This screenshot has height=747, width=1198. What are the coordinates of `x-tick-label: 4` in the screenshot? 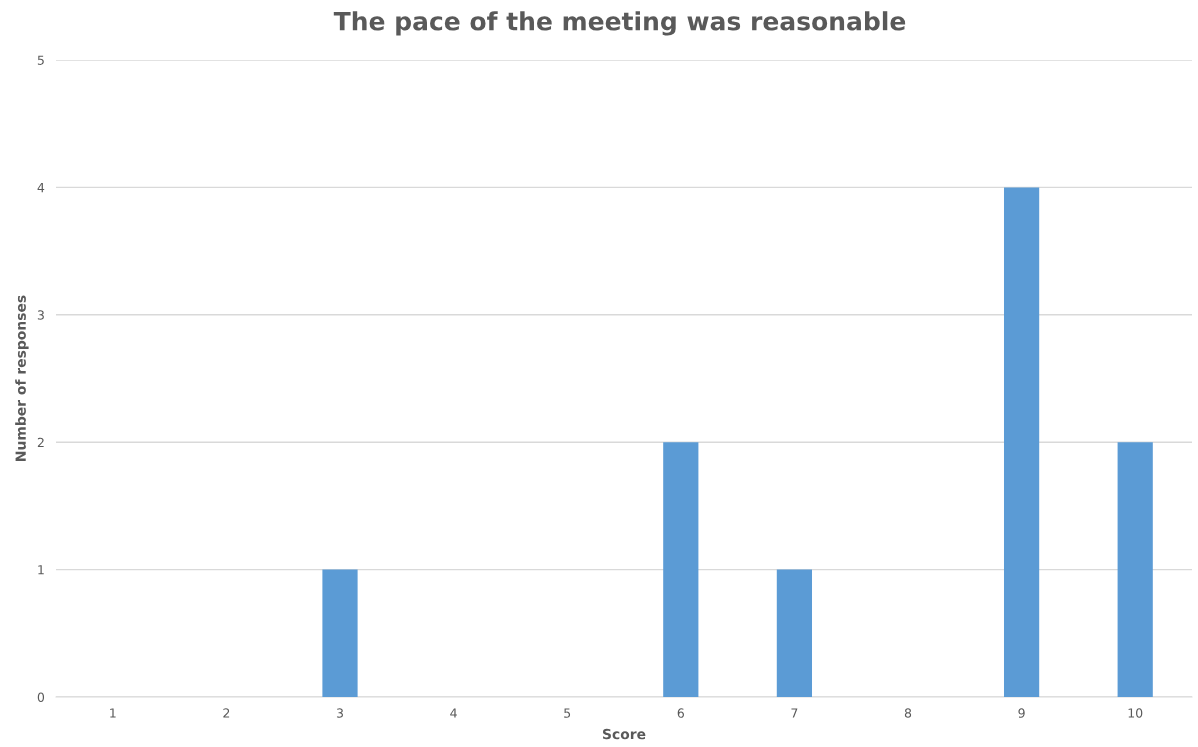 It's located at (453, 713).